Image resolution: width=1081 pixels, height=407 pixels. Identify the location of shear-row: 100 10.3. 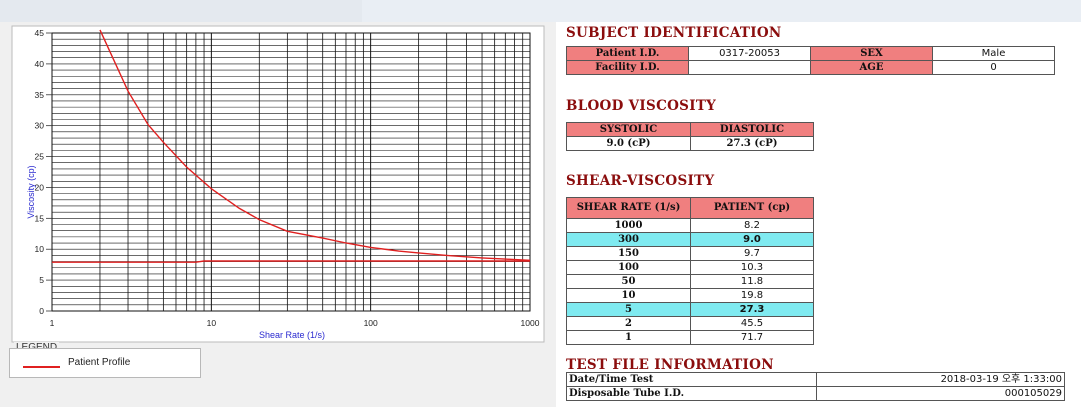
(690, 267).